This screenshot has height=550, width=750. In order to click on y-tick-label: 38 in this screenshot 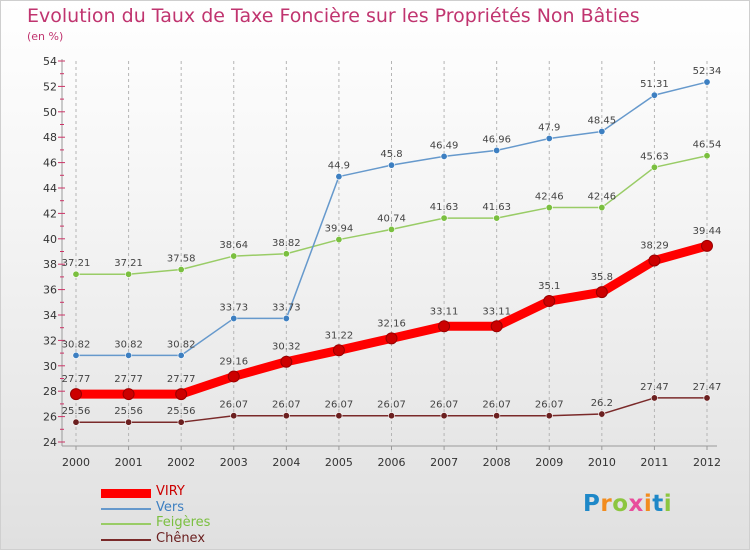, I will do `click(50, 264)`.